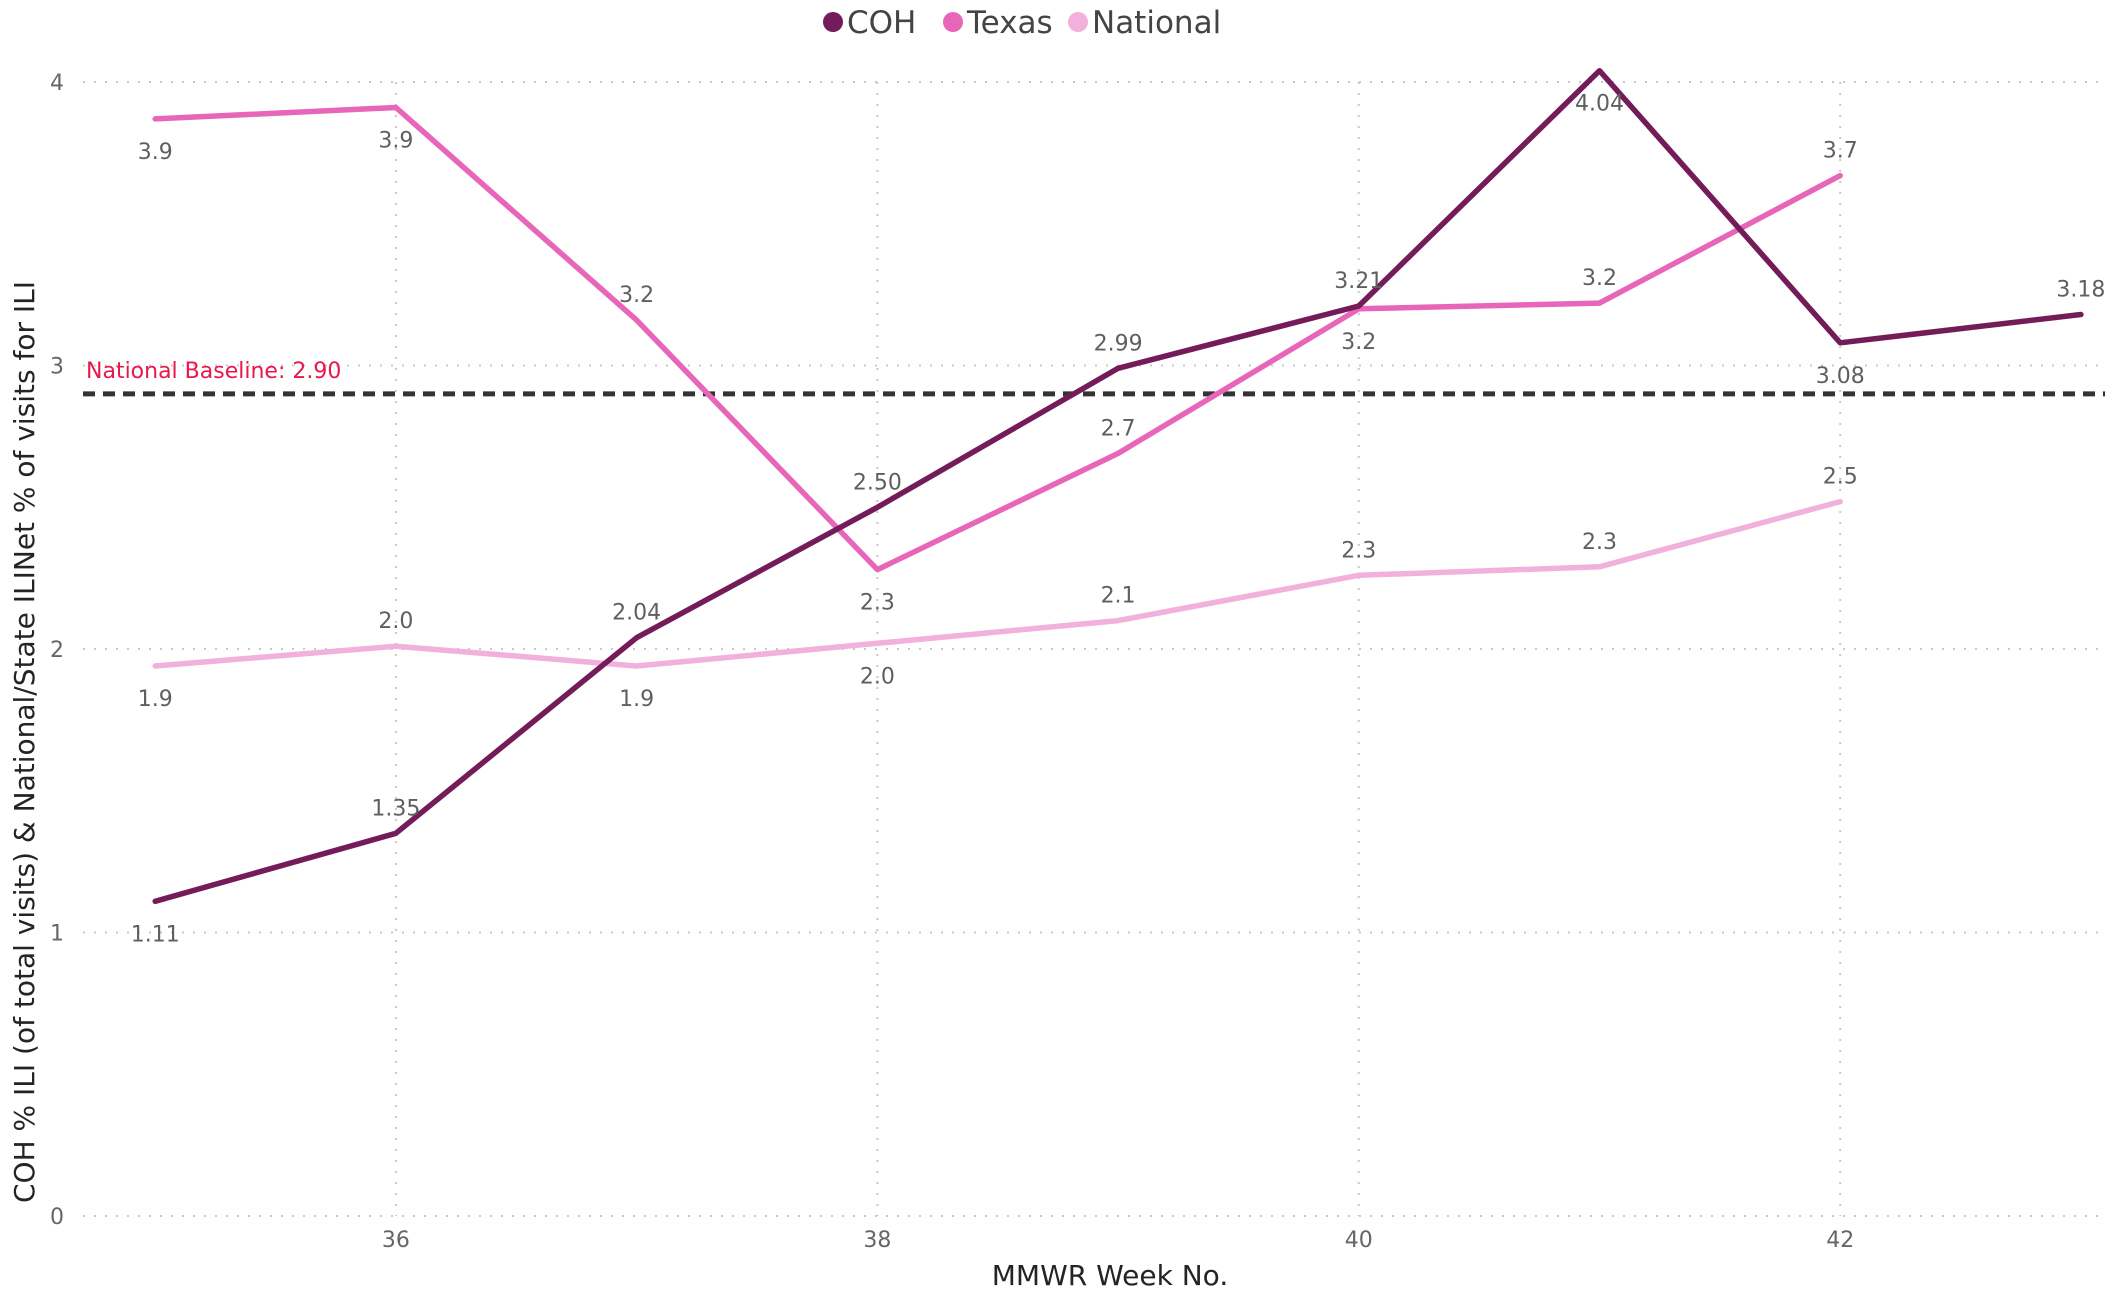 The image size is (2112, 1292). What do you see at coordinates (881, 23) in the screenshot?
I see `legend-label-coh: COH` at bounding box center [881, 23].